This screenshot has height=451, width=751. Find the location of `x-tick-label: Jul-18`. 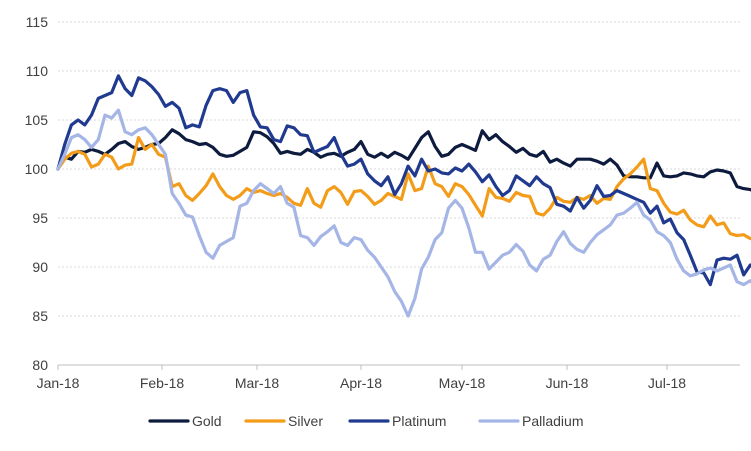

x-tick-label: Jul-18 is located at coordinates (667, 383).